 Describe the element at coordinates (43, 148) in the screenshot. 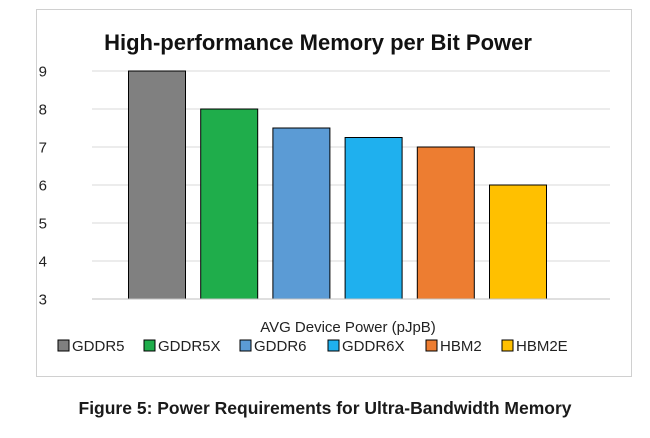

I see `y-tick-label: 7` at that location.